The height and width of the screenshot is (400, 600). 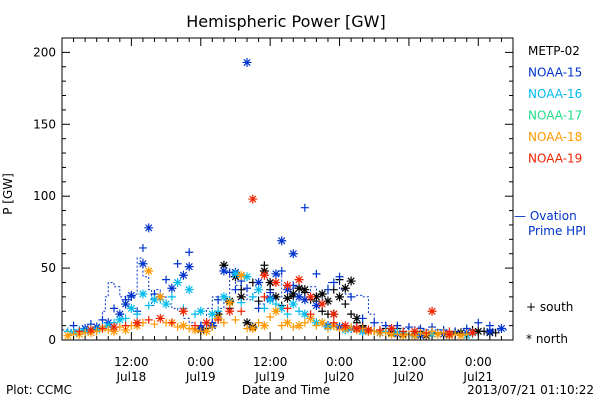 I want to click on x-axis-label: Date and Time, so click(x=286, y=390).